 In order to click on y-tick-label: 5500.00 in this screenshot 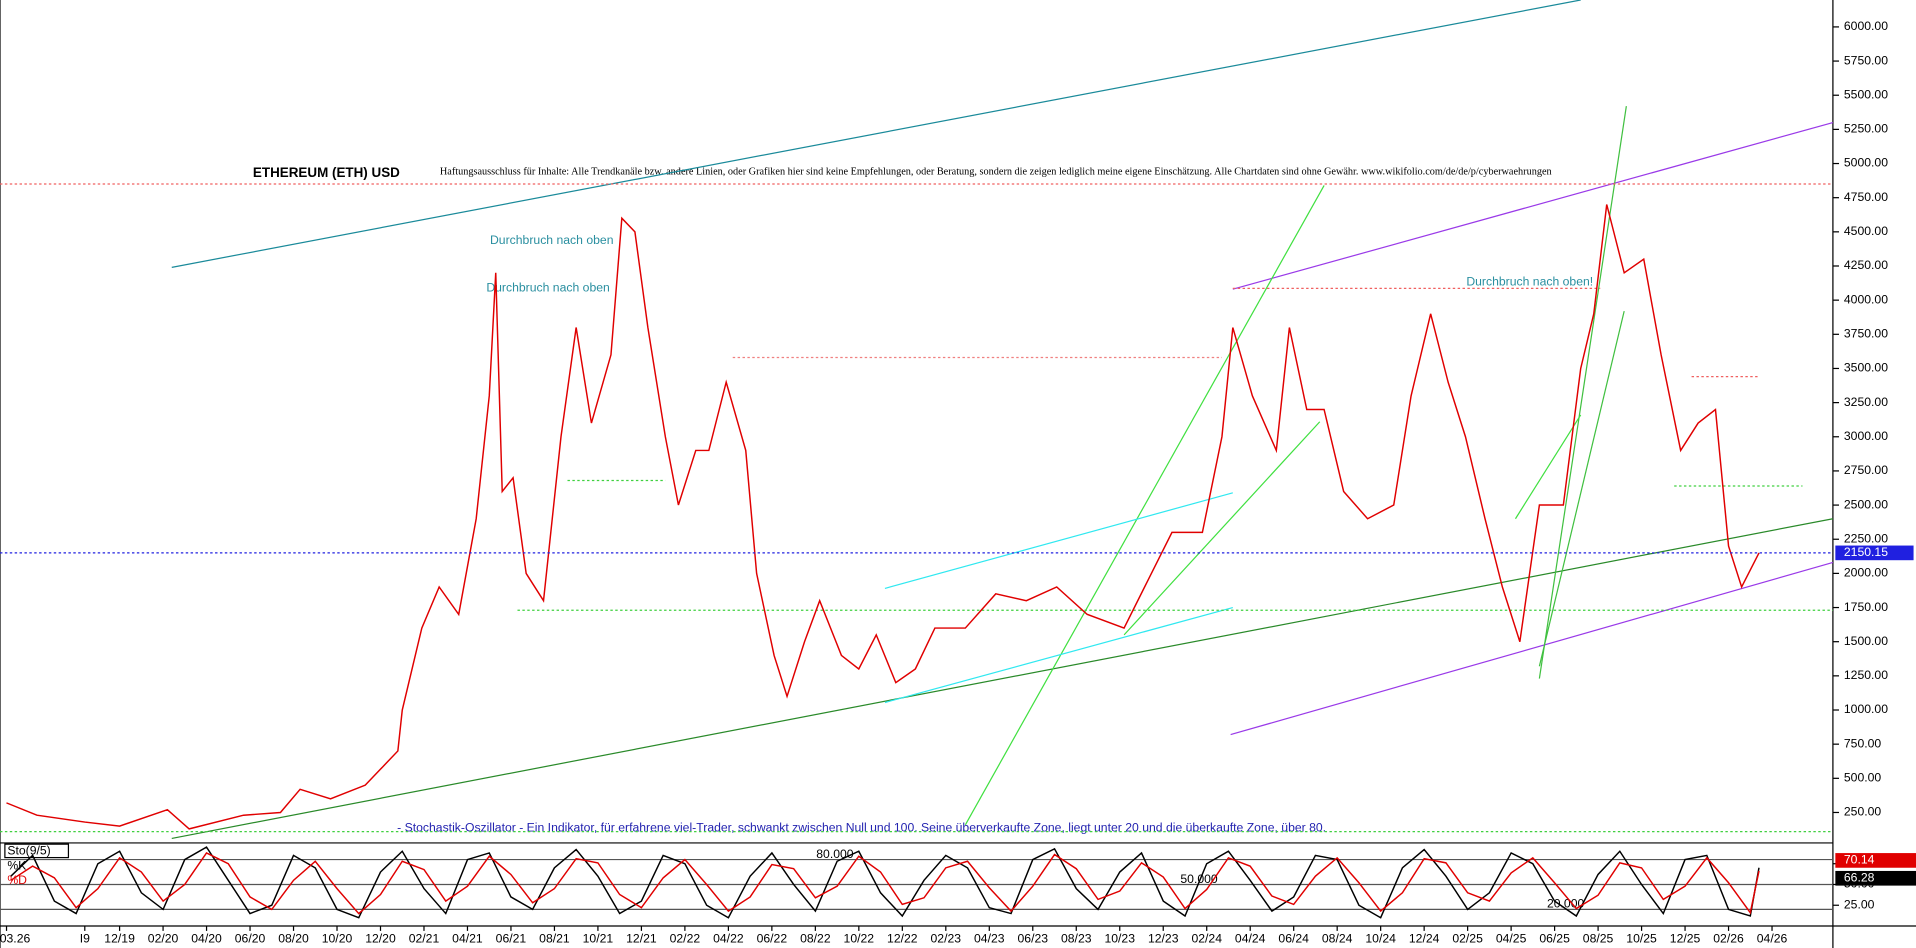, I will do `click(1866, 94)`.